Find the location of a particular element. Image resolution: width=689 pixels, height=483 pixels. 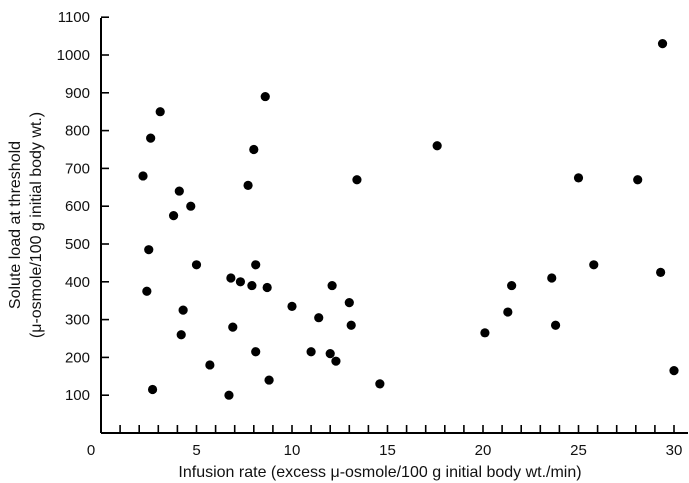

x-tick-label: 25 is located at coordinates (578, 450).